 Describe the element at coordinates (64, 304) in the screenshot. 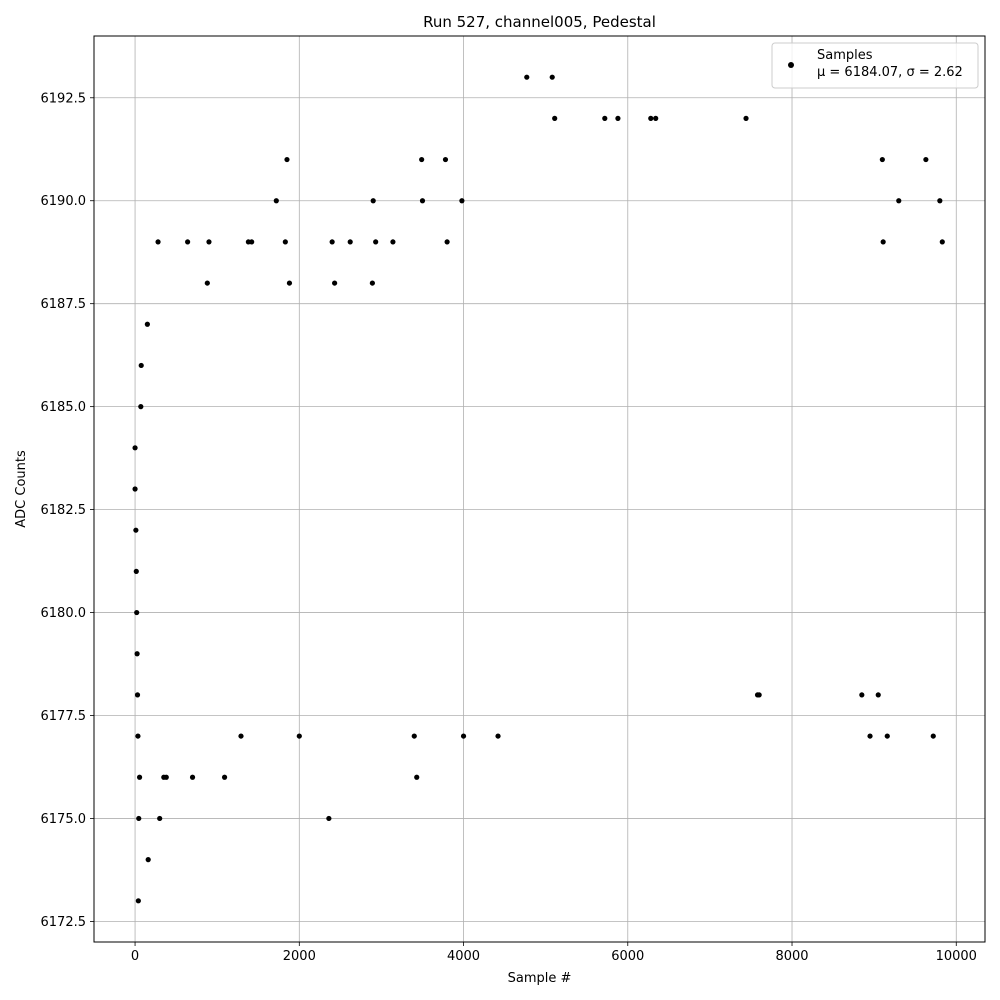

I see `y-tick-label: 6187.5` at that location.